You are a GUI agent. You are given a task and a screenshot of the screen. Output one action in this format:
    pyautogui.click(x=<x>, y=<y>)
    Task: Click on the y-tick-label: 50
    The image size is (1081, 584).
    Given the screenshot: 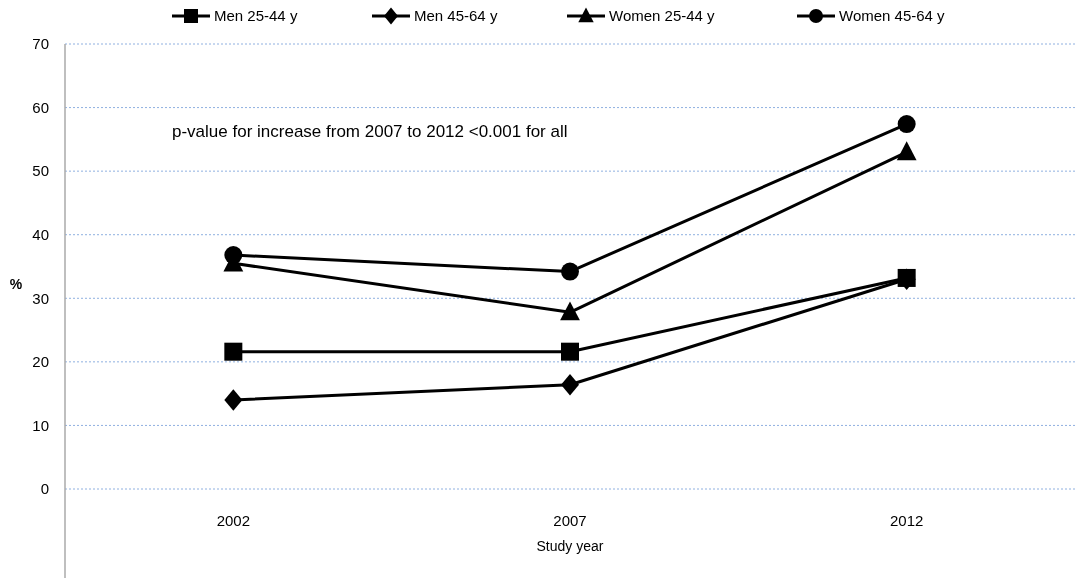 What is the action you would take?
    pyautogui.click(x=40, y=171)
    